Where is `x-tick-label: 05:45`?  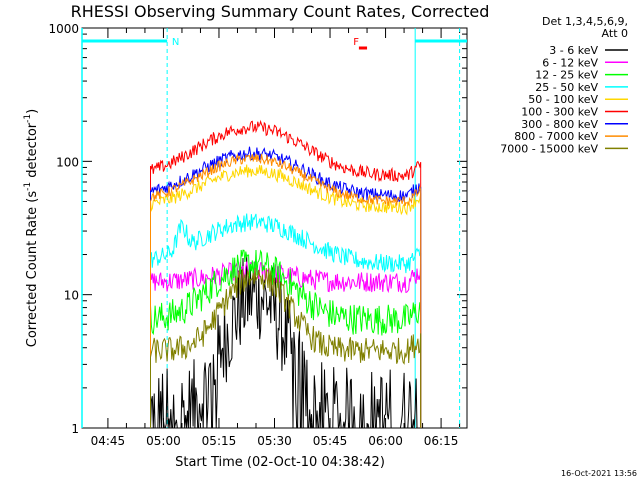
x-tick-label: 05:45 is located at coordinates (330, 441).